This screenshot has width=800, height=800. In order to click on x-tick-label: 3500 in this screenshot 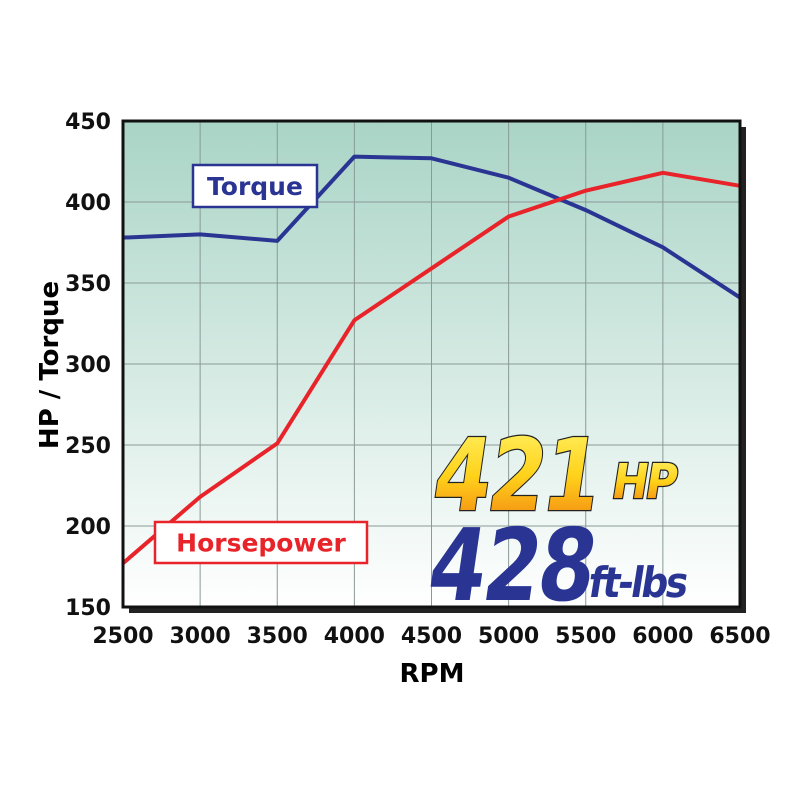, I will do `click(277, 636)`.